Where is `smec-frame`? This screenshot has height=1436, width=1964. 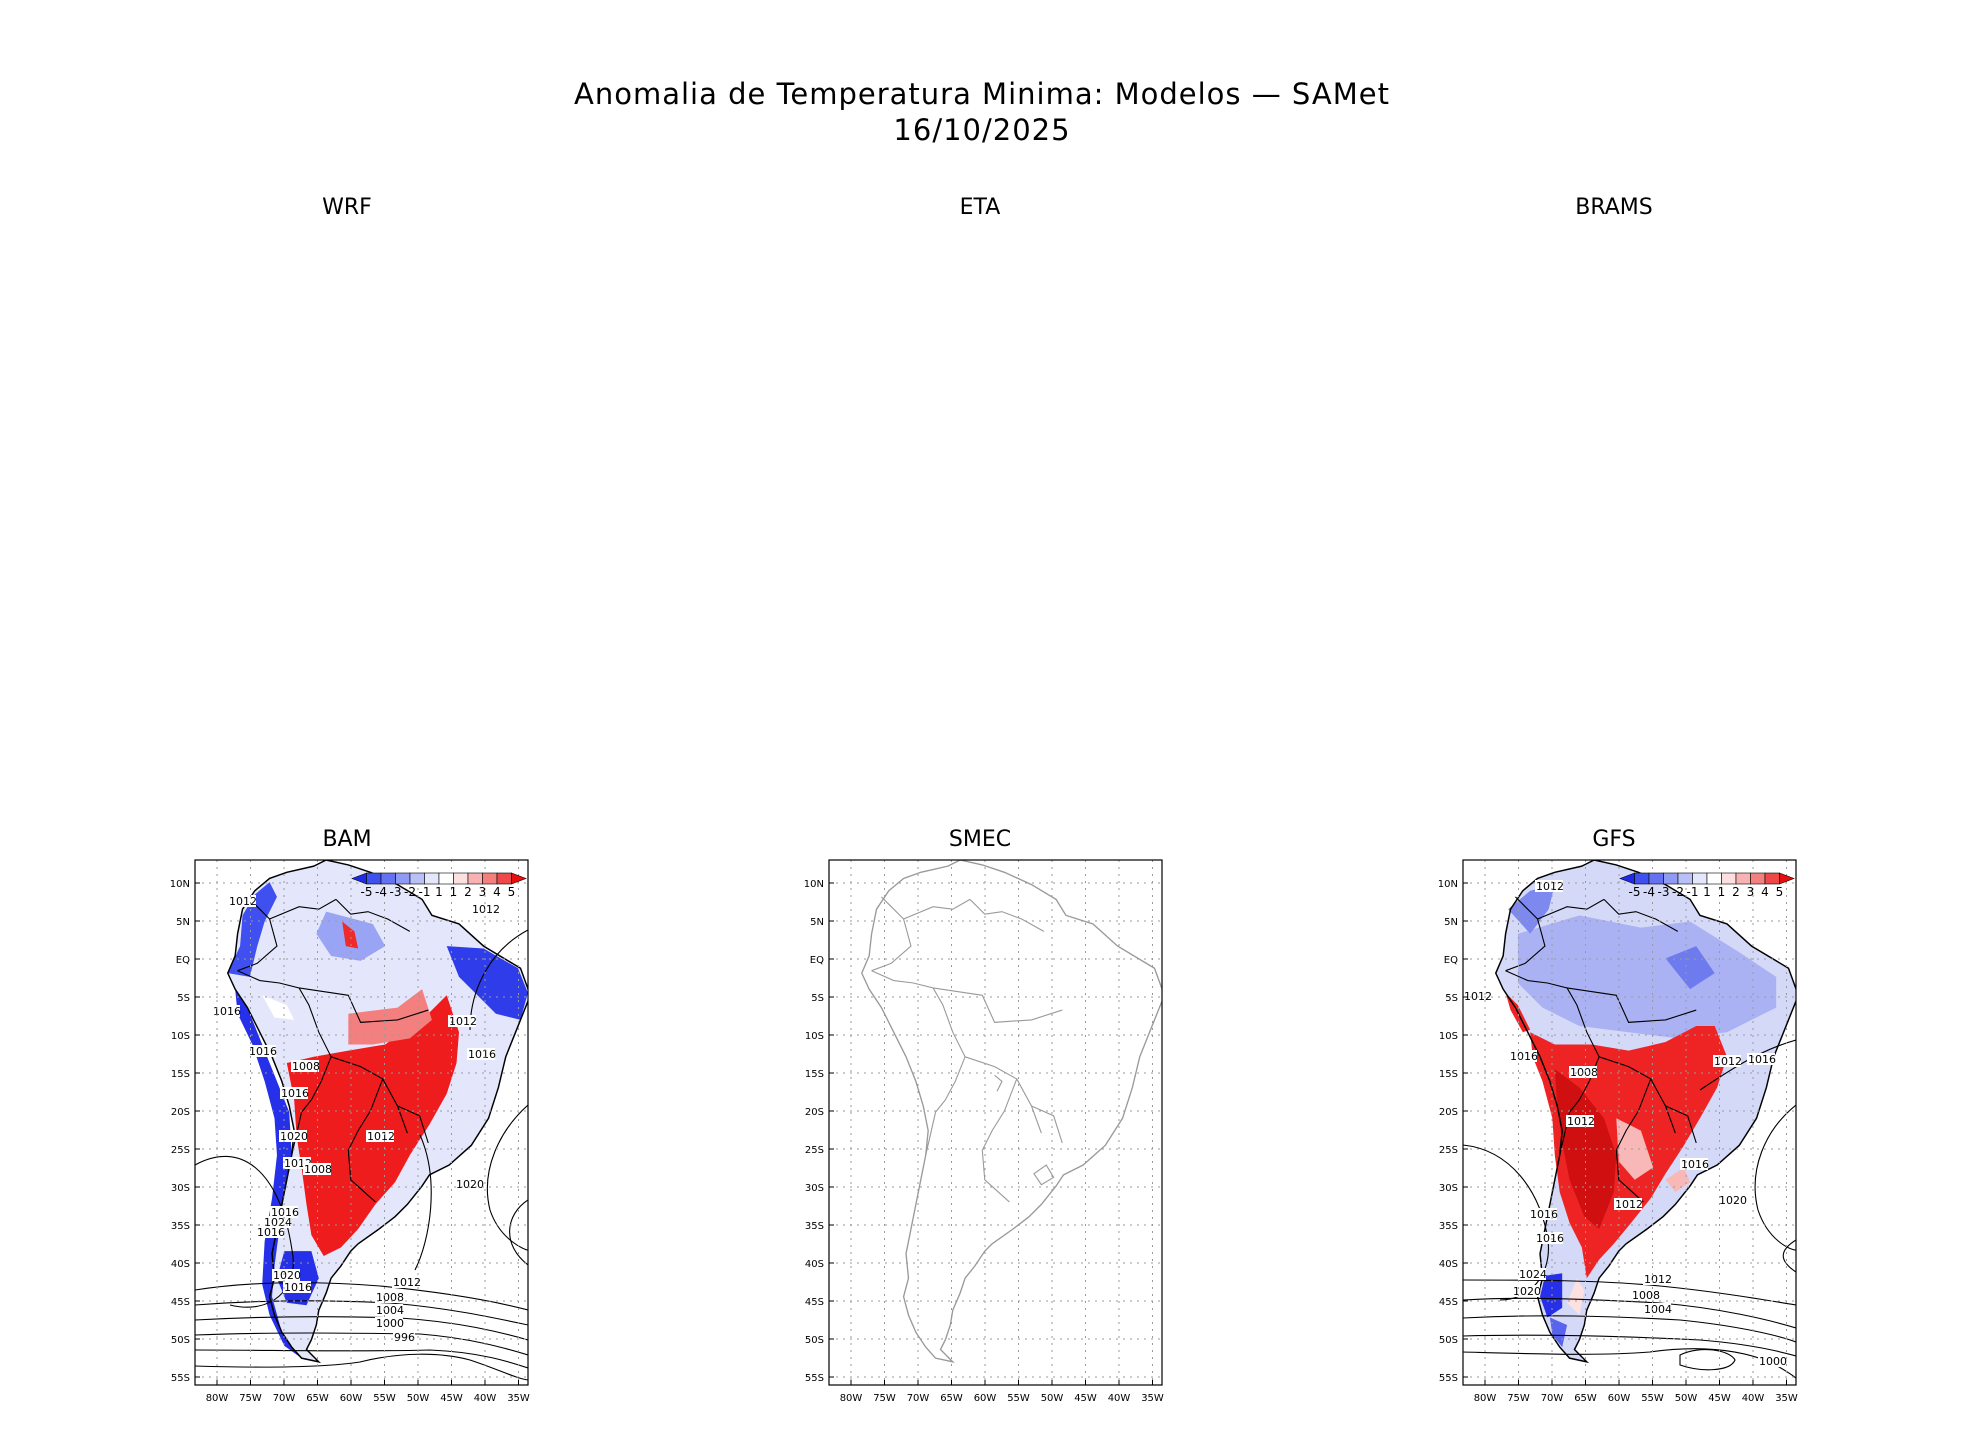 smec-frame is located at coordinates (995, 1122).